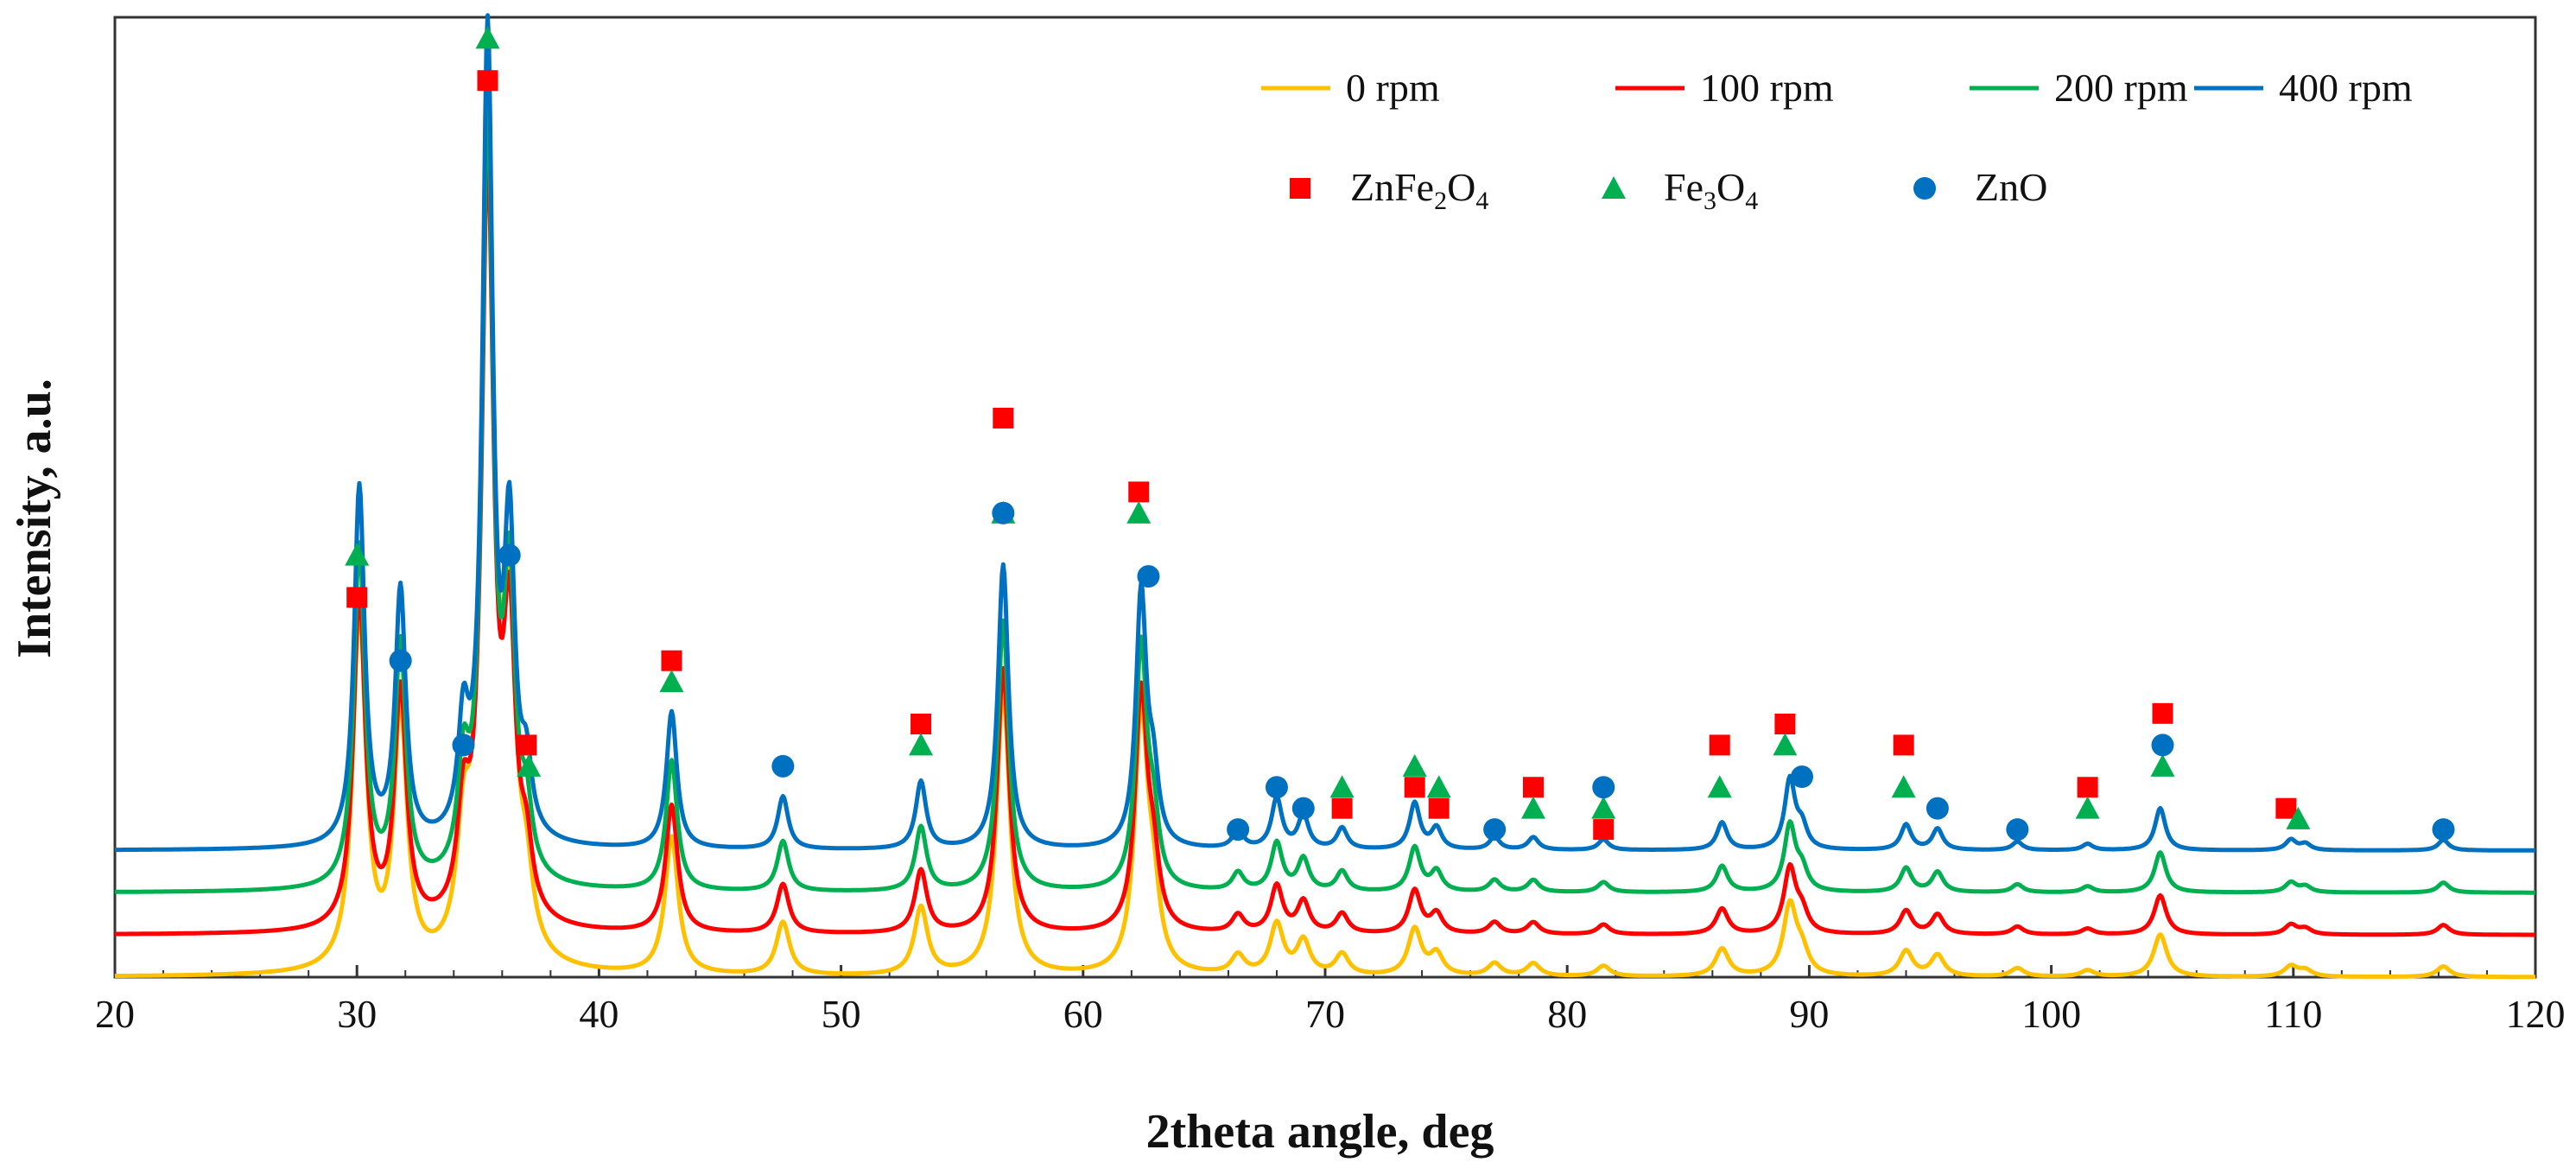 Image resolution: width=2576 pixels, height=1175 pixels. What do you see at coordinates (1567, 1014) in the screenshot?
I see `x-tick-label: 80` at bounding box center [1567, 1014].